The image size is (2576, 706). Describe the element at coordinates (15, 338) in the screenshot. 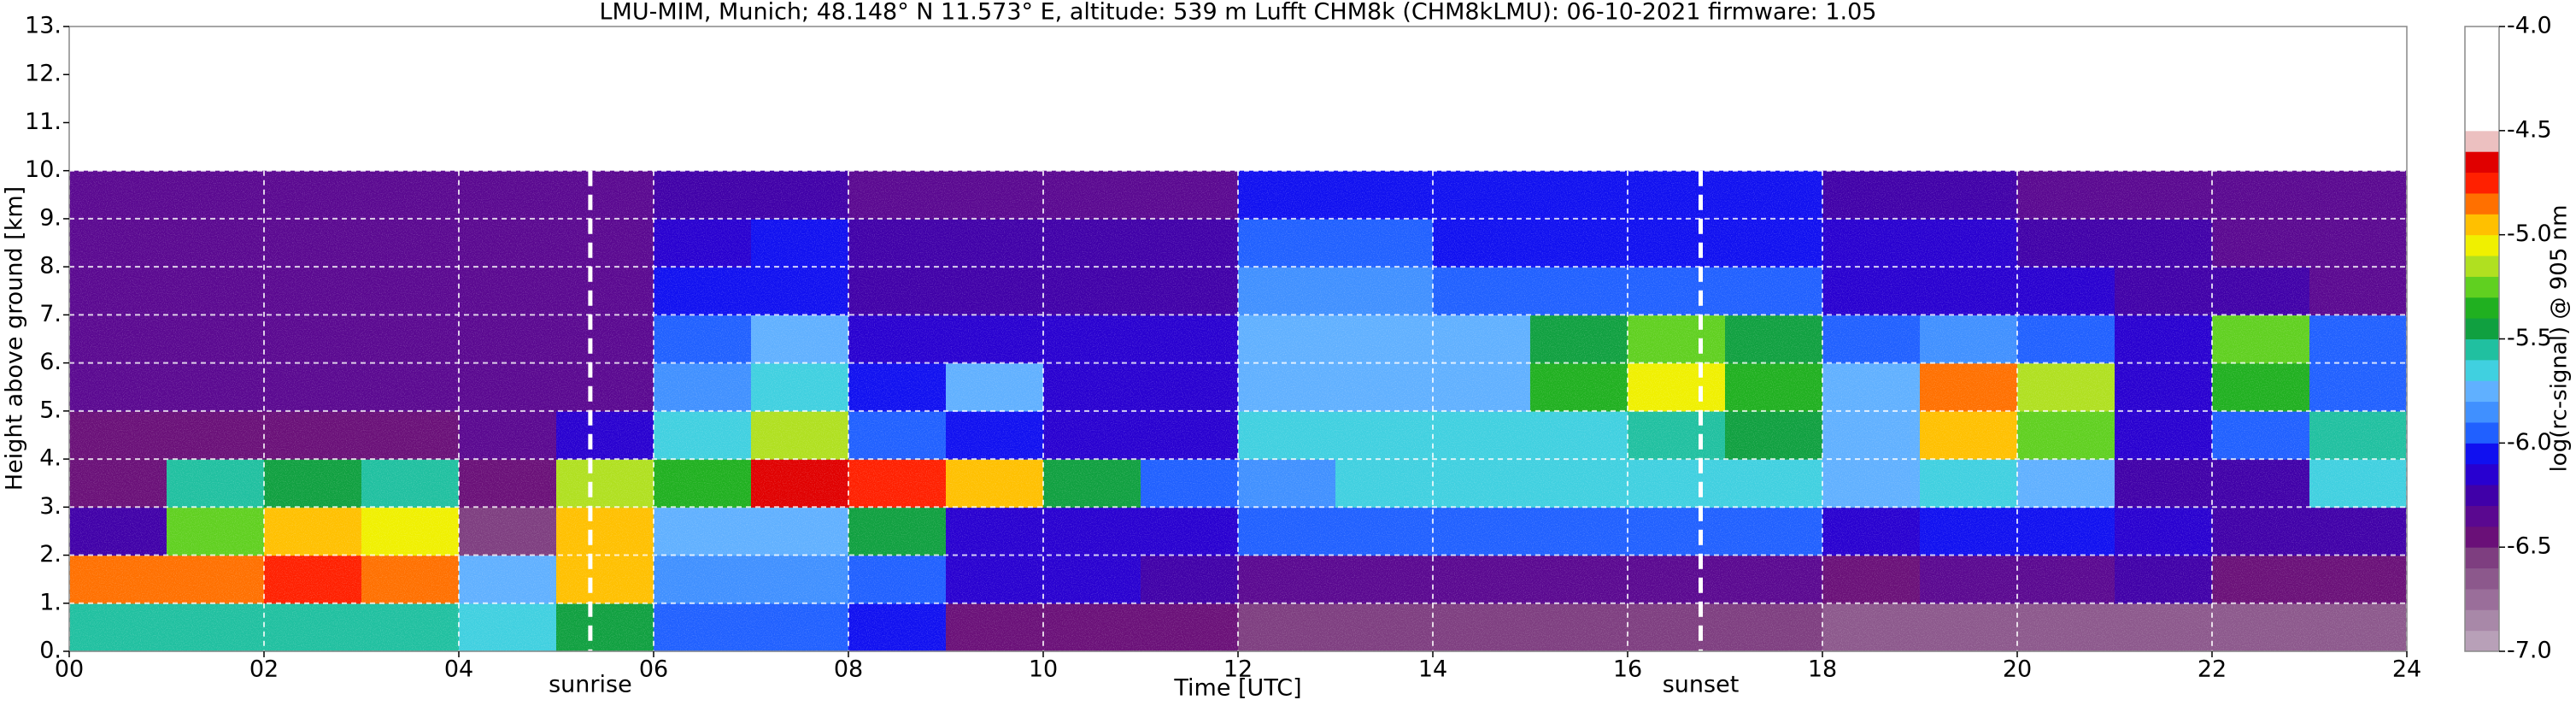

I see `y-axis-label: Height above ground [km]` at that location.